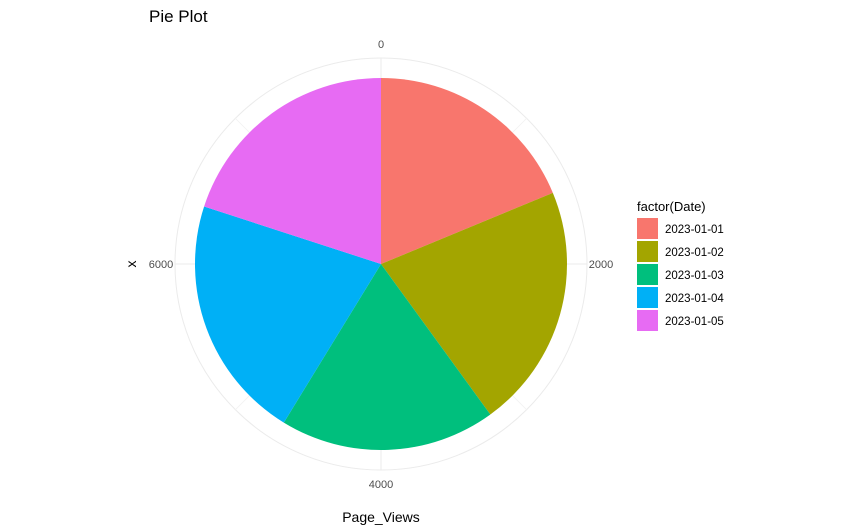 This screenshot has height=532, width=862. What do you see at coordinates (381, 45) in the screenshot?
I see `theta-tick-label: 0` at bounding box center [381, 45].